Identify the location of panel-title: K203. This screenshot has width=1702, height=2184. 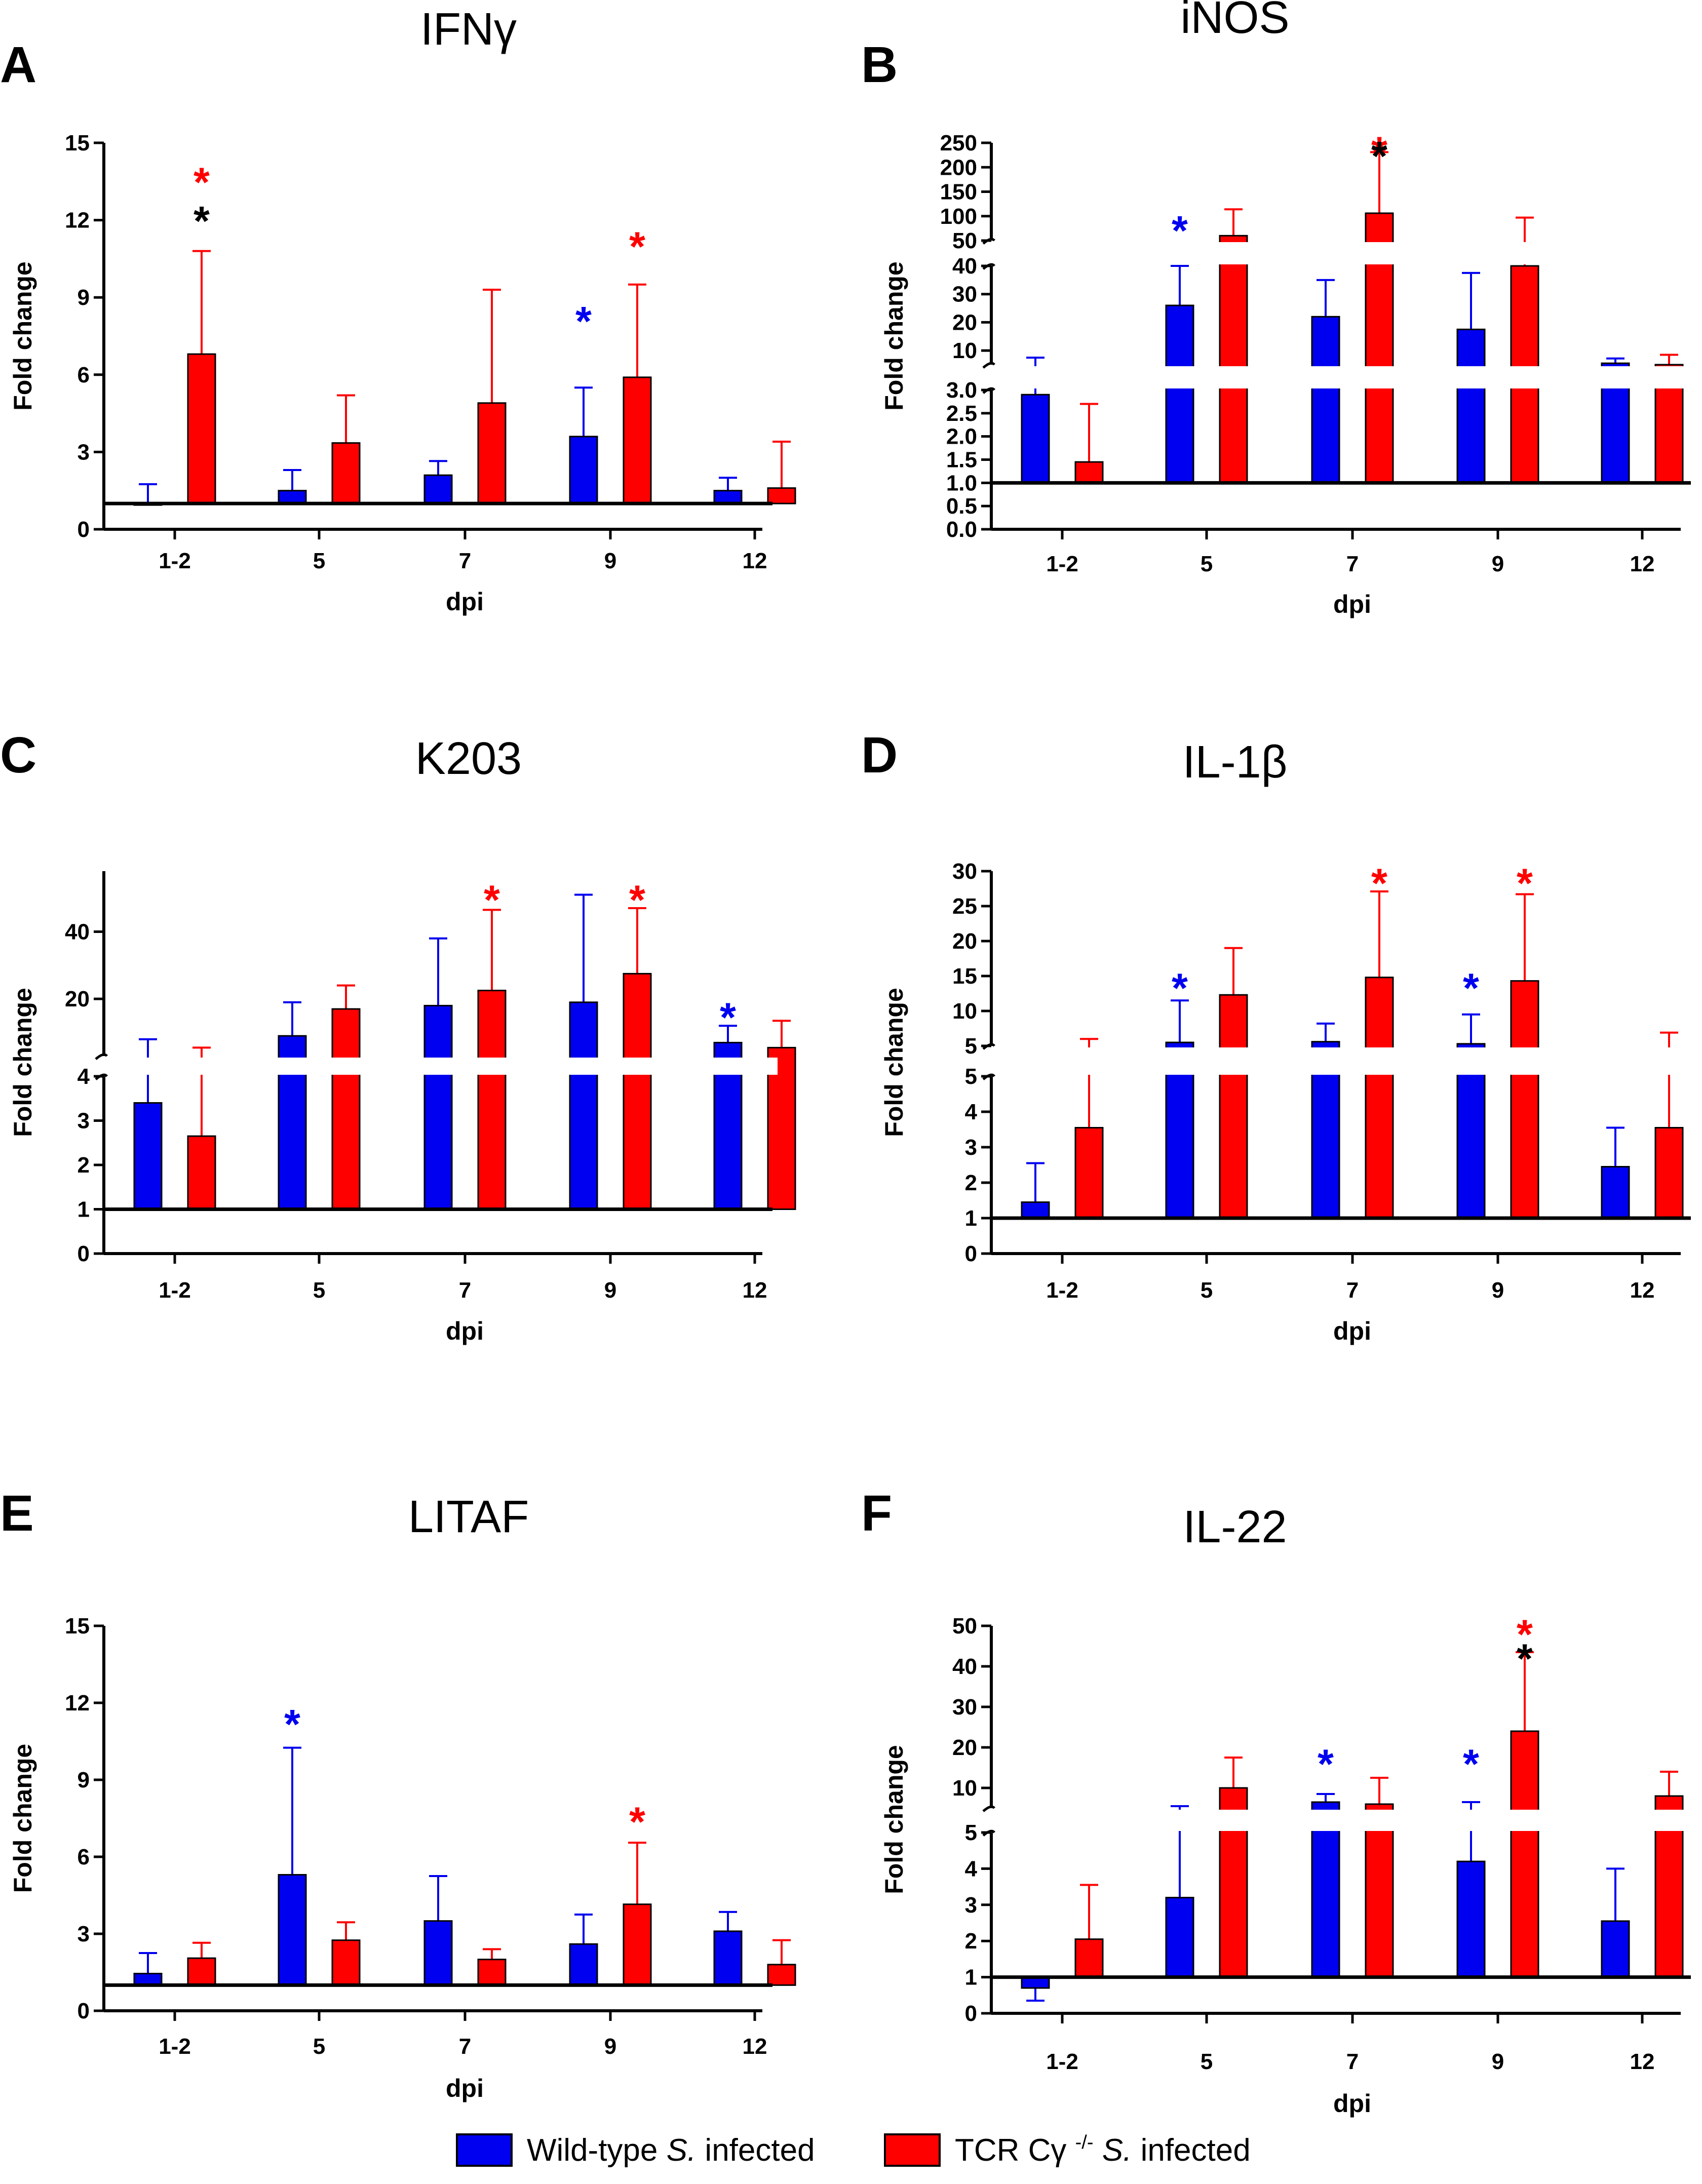
(468, 758).